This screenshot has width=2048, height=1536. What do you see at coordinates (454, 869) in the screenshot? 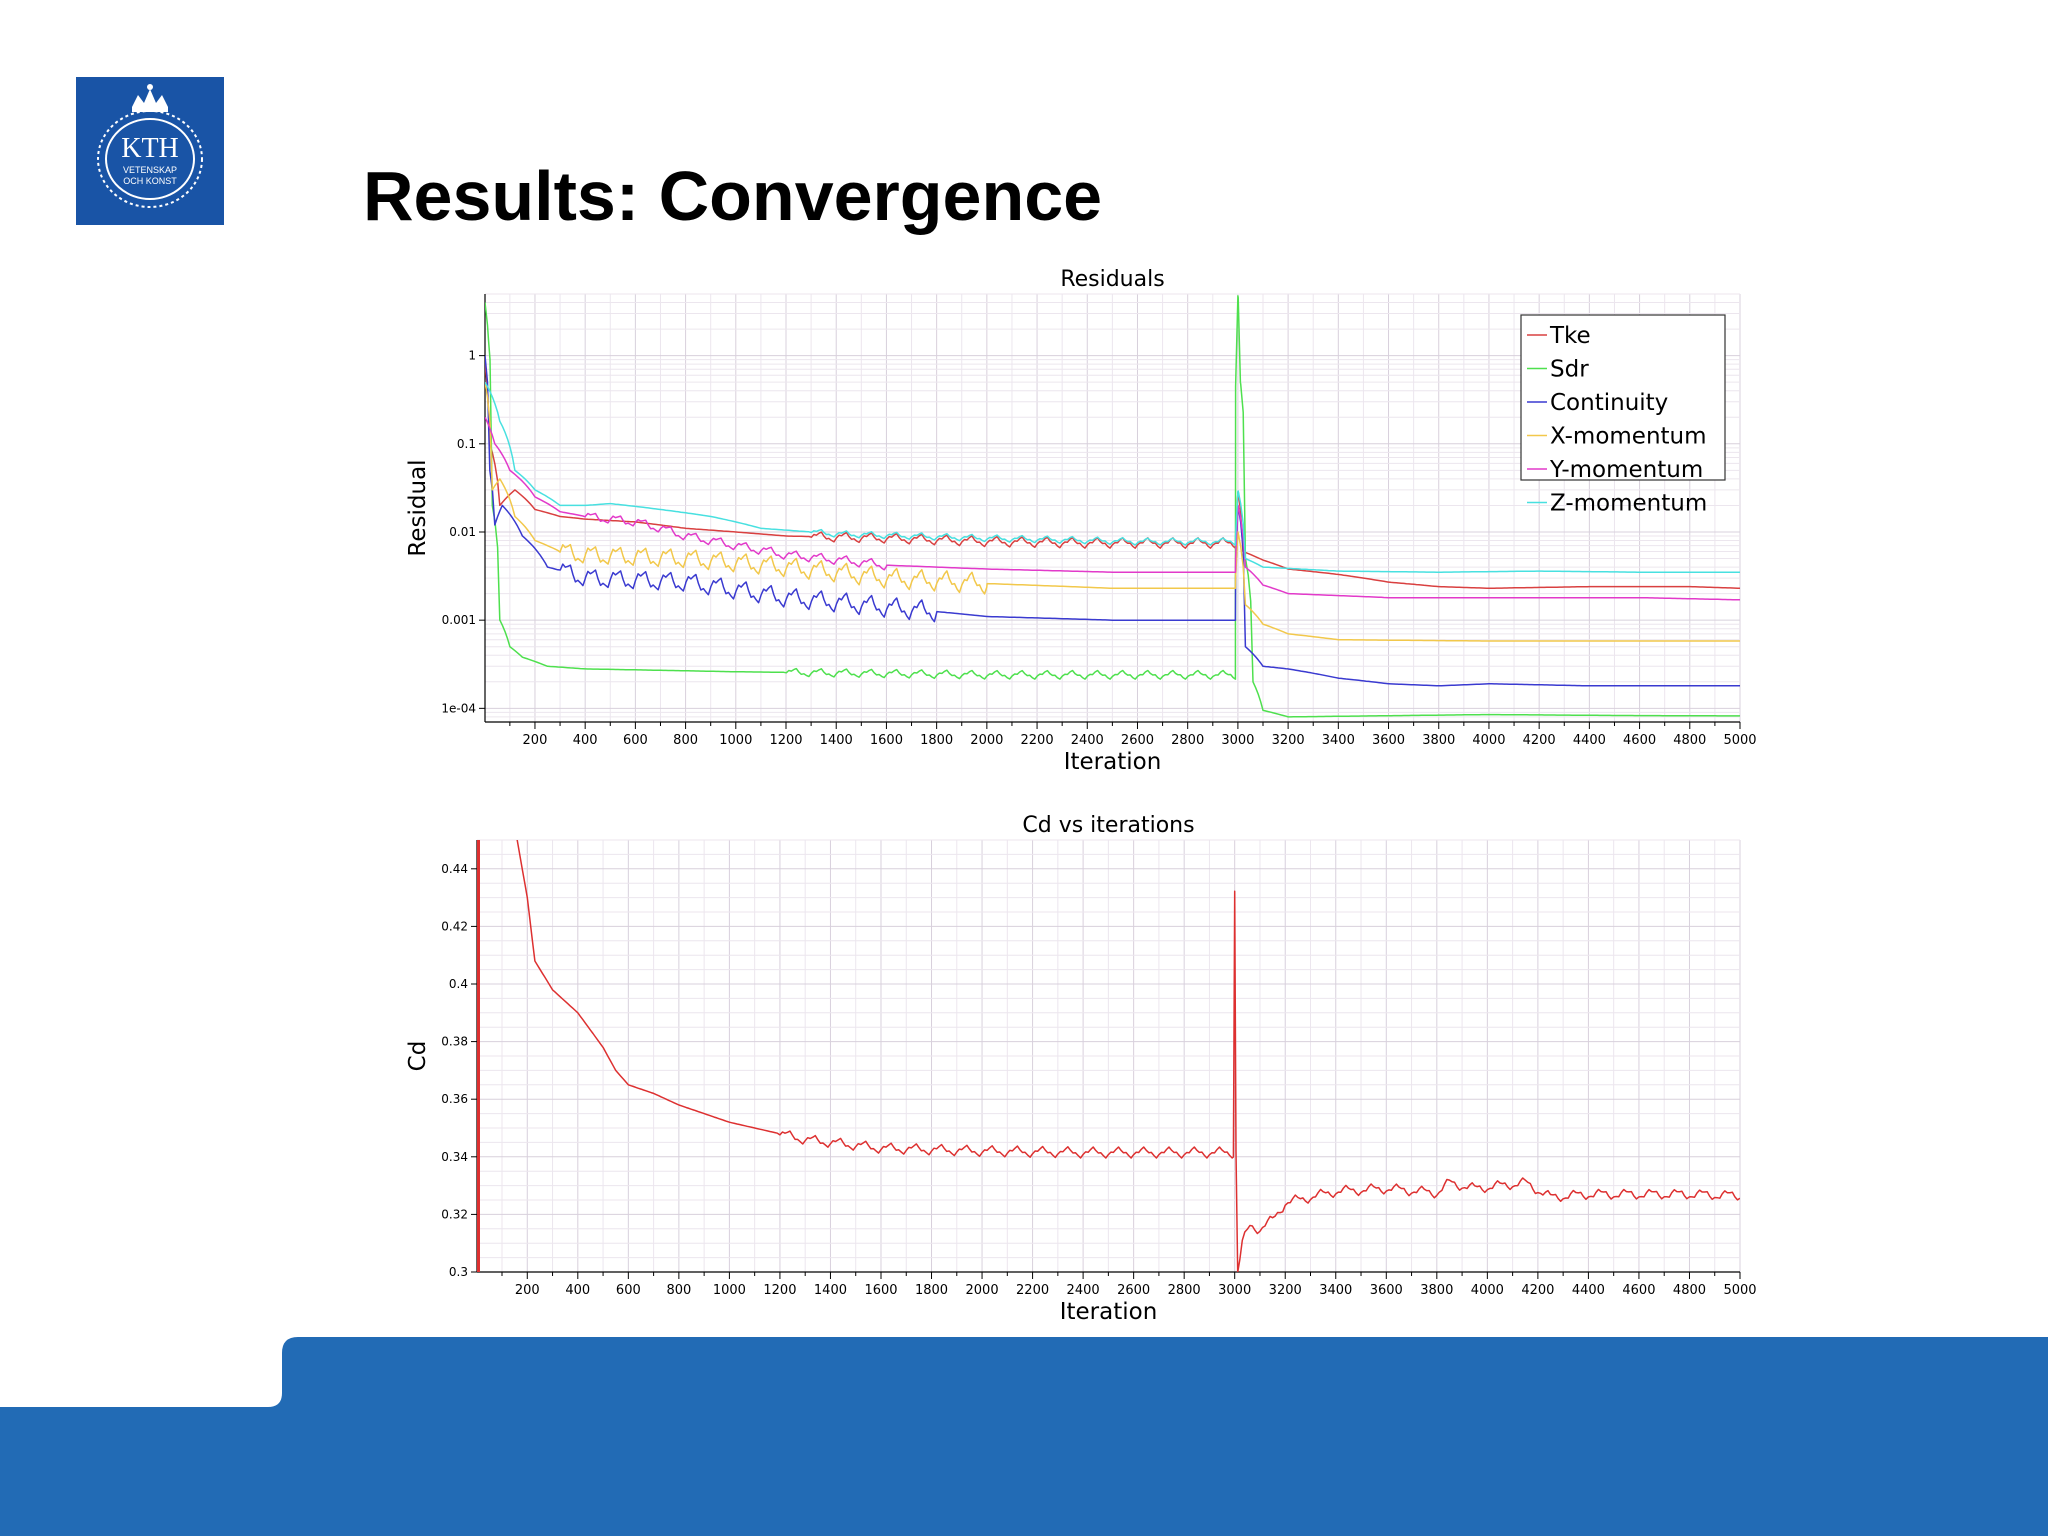
I see `cd-y-tick-label: 0.44` at bounding box center [454, 869].